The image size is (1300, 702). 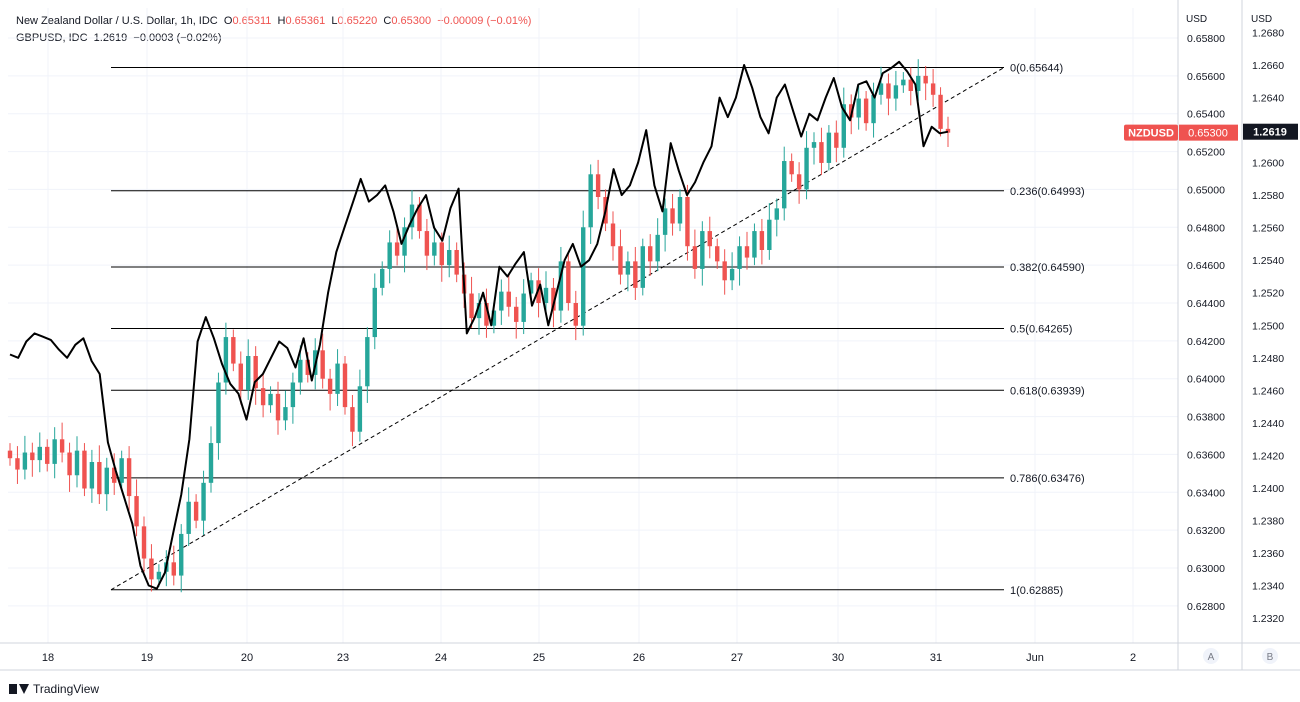 What do you see at coordinates (1268, 326) in the screenshot?
I see `axis-2-tick-label: 1.2500` at bounding box center [1268, 326].